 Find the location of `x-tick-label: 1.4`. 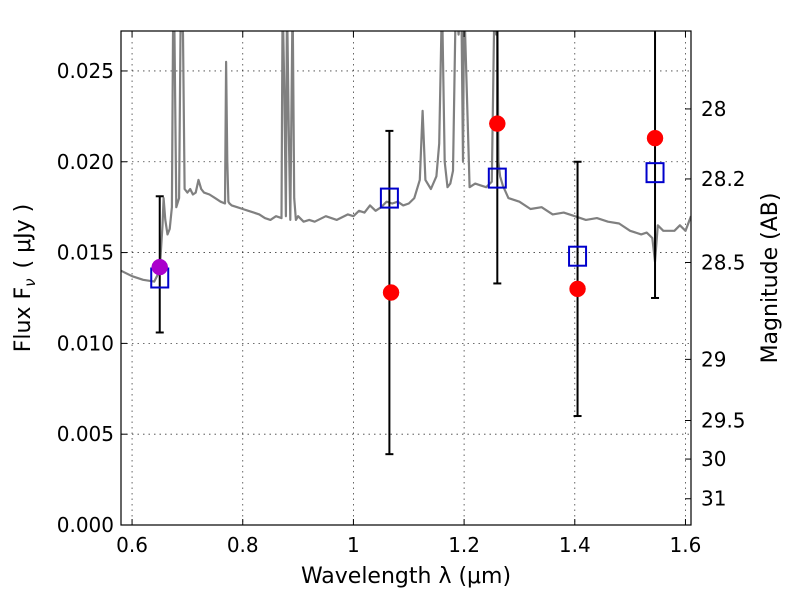

x-tick-label: 1.4 is located at coordinates (575, 545).